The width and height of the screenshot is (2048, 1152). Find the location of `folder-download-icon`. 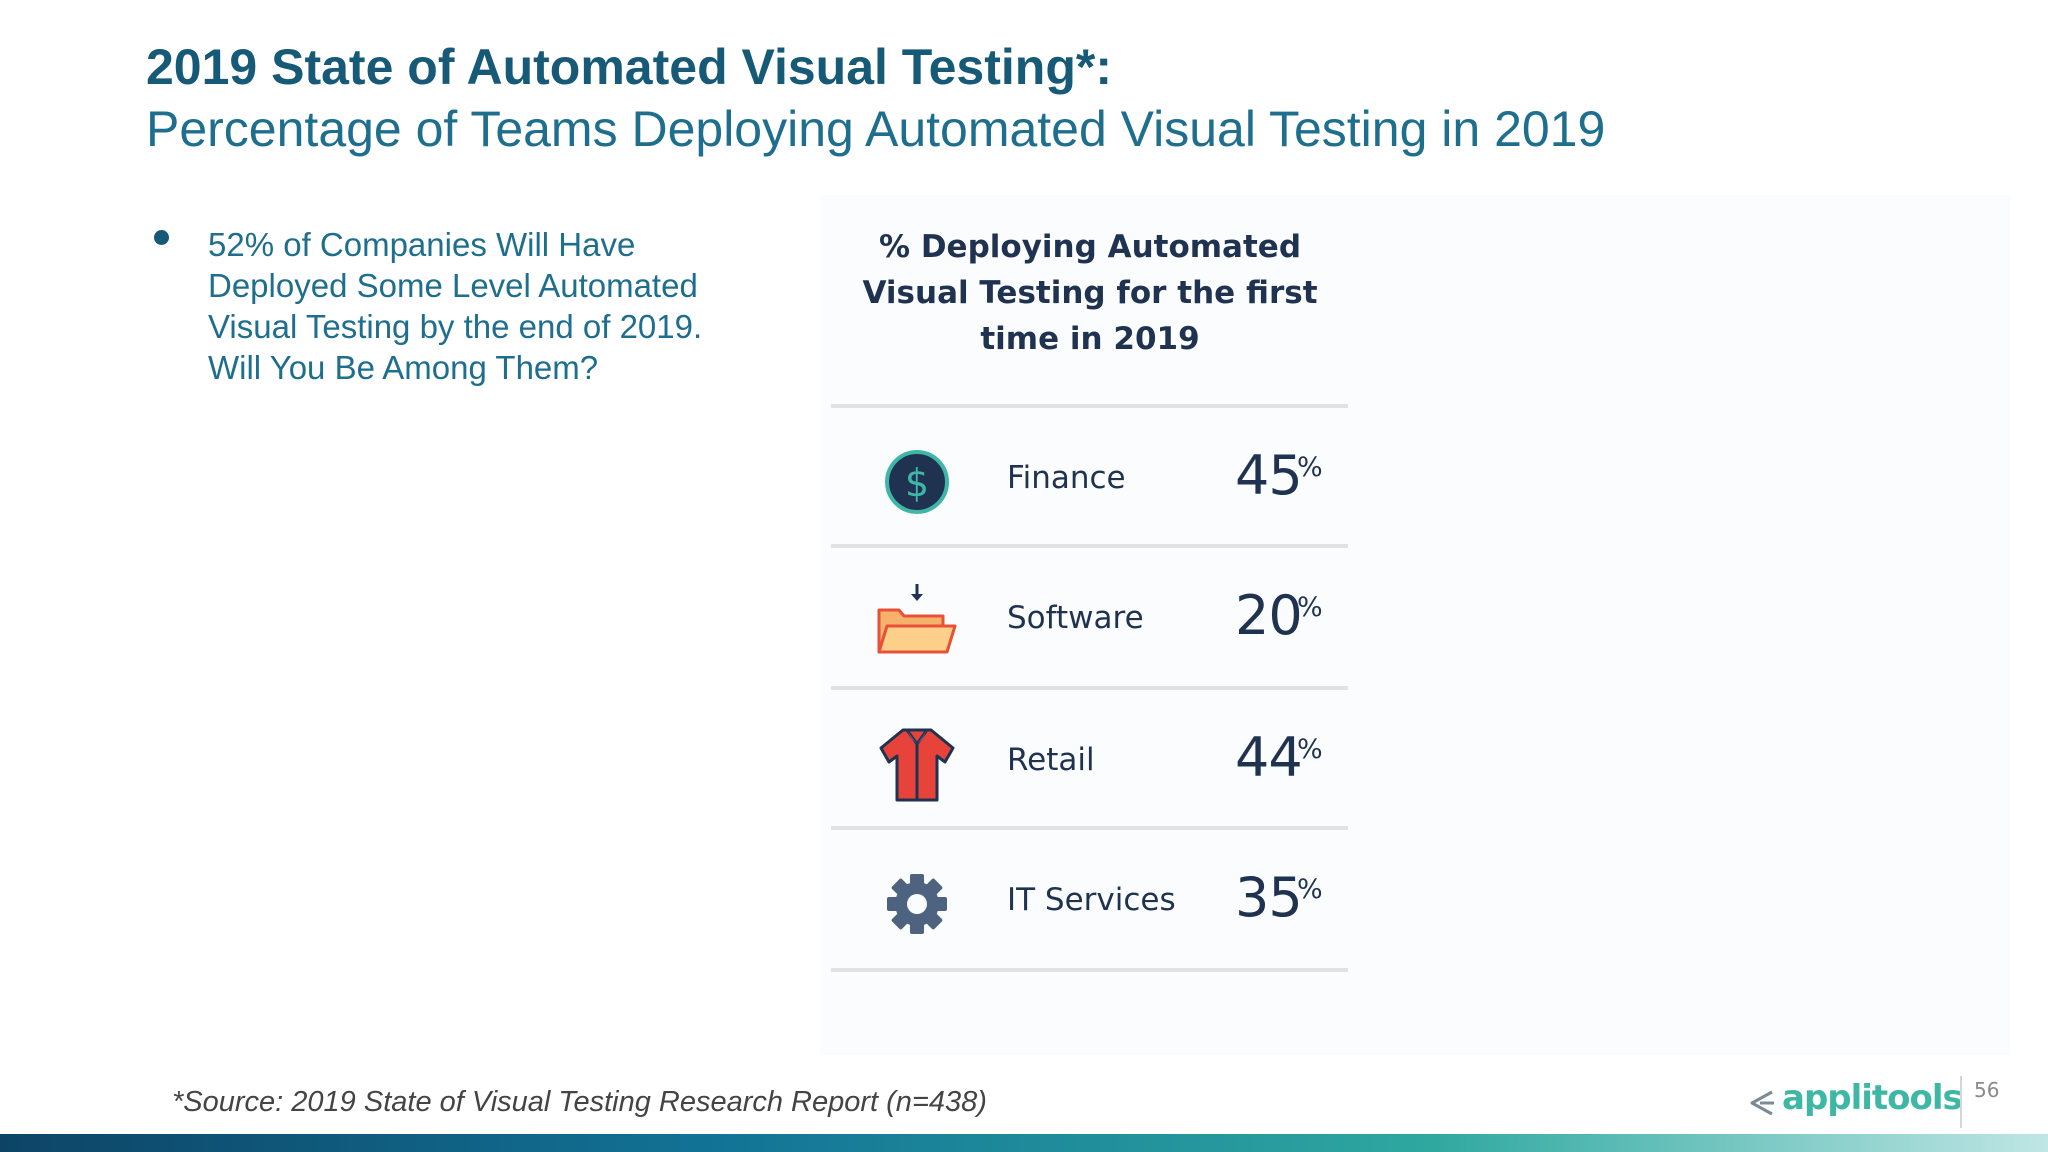

folder-download-icon is located at coordinates (917, 622).